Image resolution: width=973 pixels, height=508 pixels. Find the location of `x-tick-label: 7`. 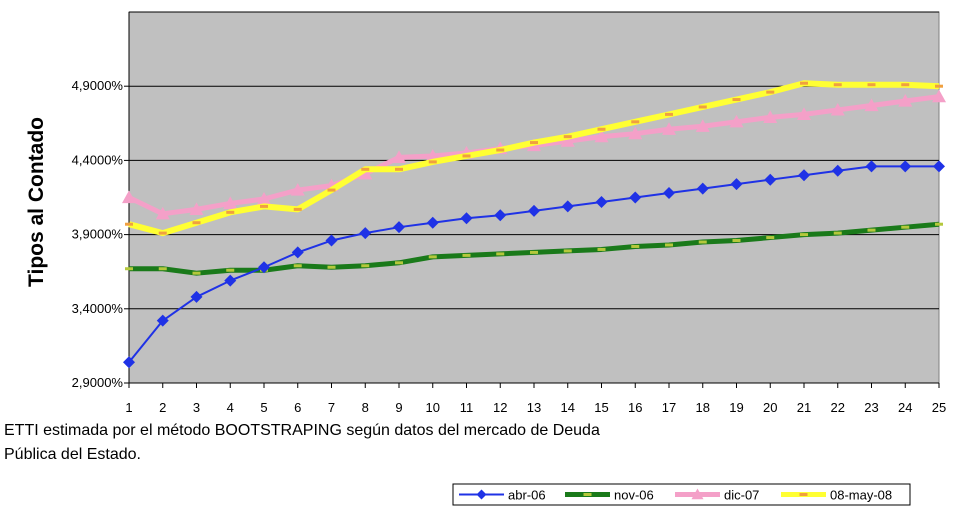

x-tick-label: 7 is located at coordinates (331, 407).